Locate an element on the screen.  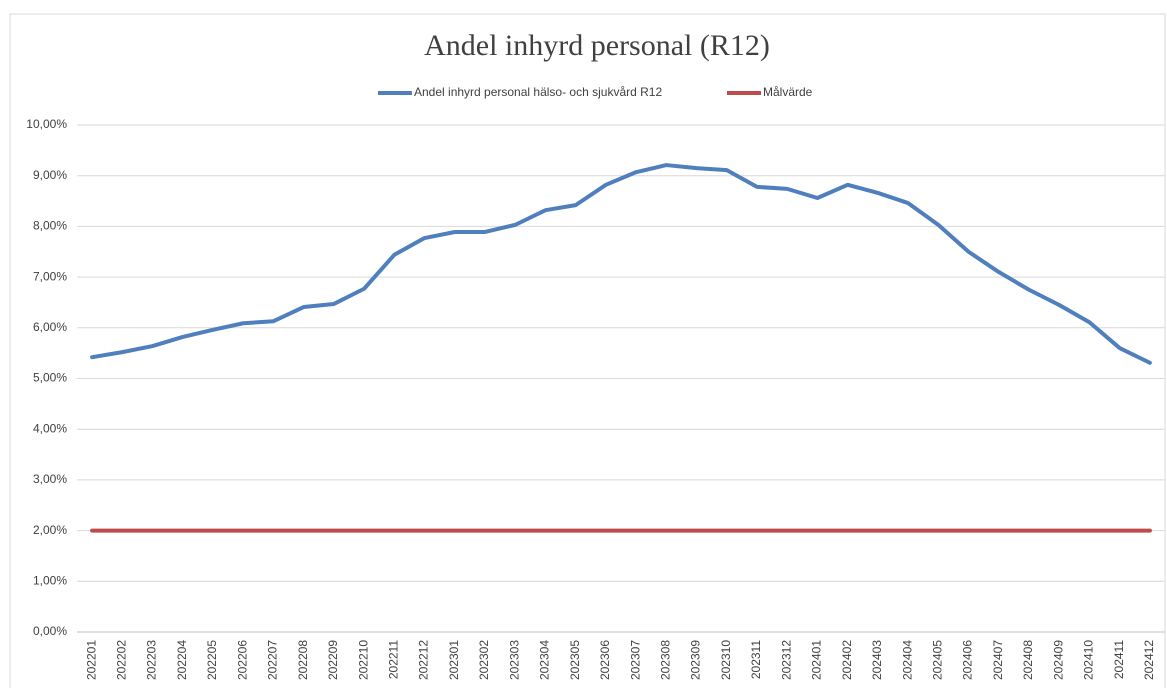
x-tick-label: 202311 is located at coordinates (756, 659).